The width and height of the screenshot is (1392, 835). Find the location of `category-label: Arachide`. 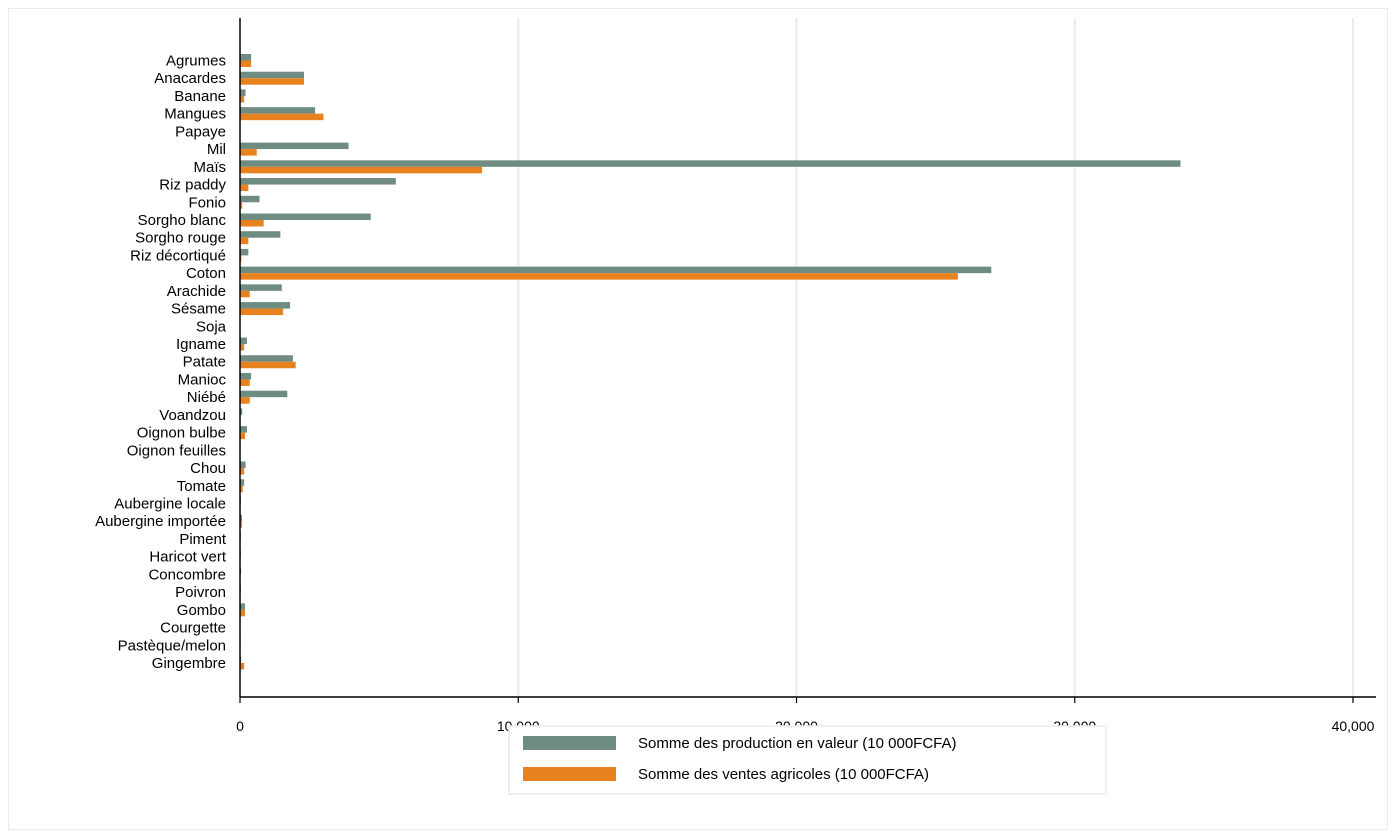

category-label: Arachide is located at coordinates (196, 291).